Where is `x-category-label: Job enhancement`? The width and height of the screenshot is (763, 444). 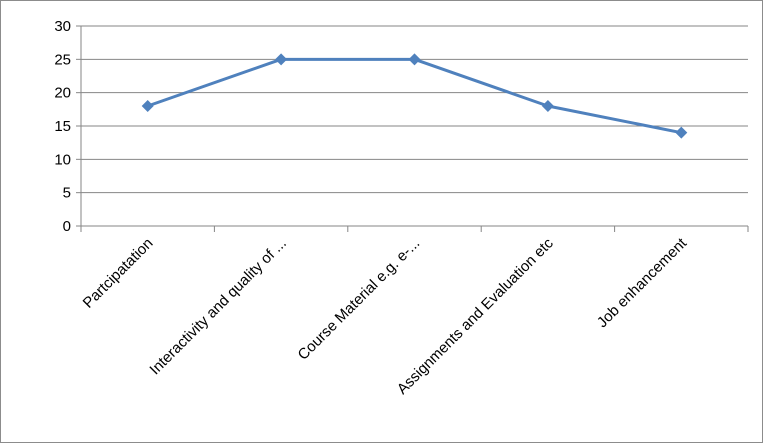 x-category-label: Job enhancement is located at coordinates (642, 282).